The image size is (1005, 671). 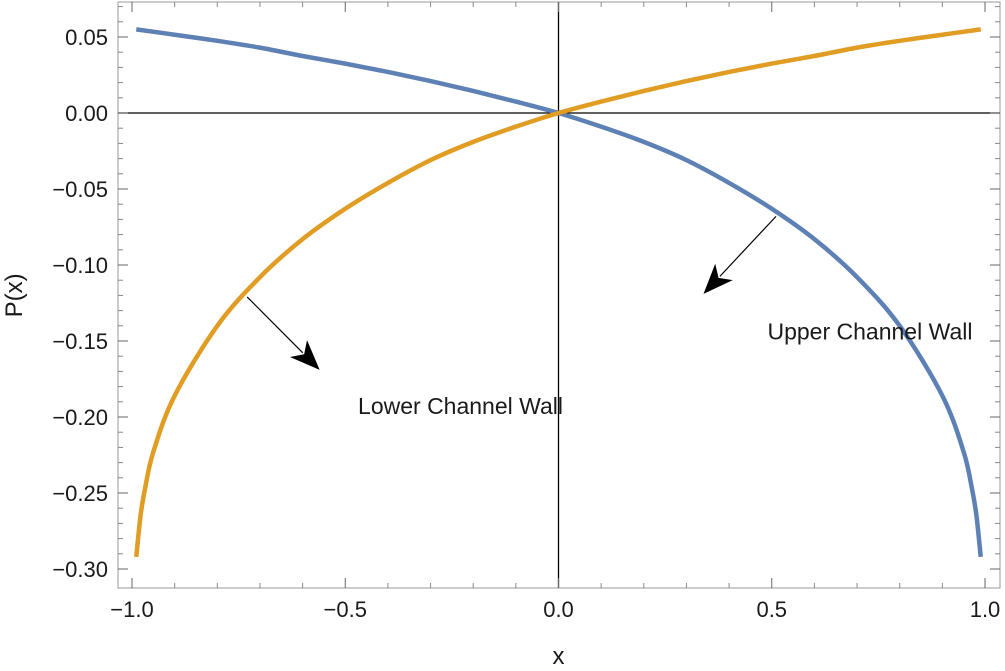 What do you see at coordinates (460, 406) in the screenshot?
I see `annotation-label-lower: Lower Channel Wall` at bounding box center [460, 406].